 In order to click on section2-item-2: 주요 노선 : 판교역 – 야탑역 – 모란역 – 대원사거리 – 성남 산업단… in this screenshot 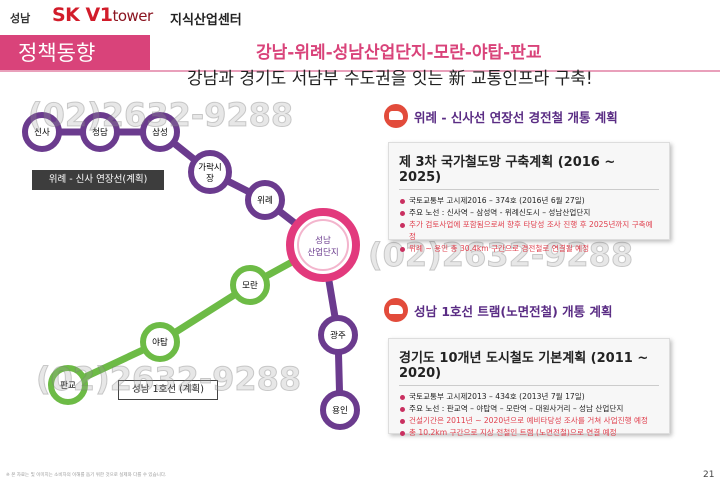, I will do `click(529, 409)`.